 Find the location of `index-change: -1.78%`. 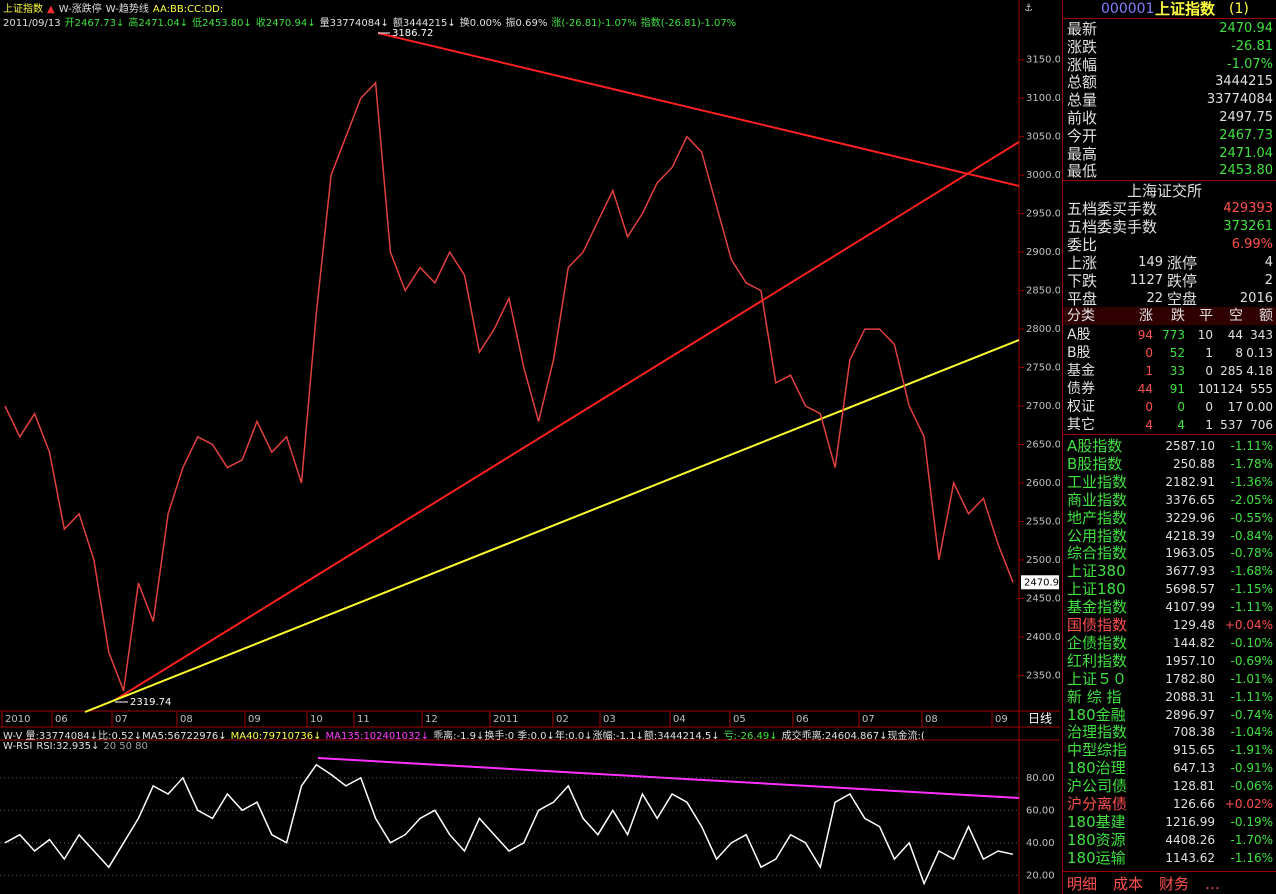

index-change: -1.78% is located at coordinates (1251, 463).